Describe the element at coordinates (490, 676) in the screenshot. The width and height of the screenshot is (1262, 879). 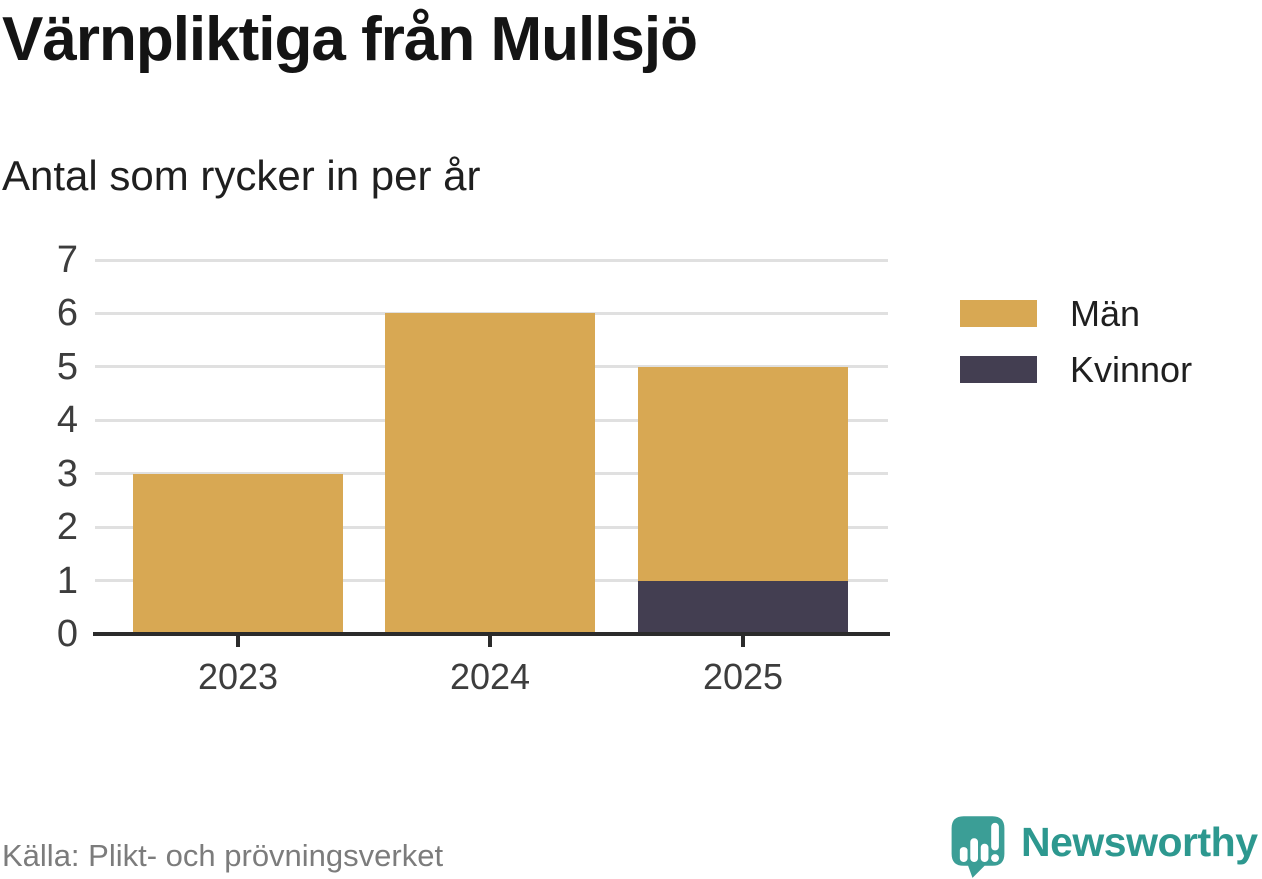
I see `x-tick-label-2024: 2024` at that location.